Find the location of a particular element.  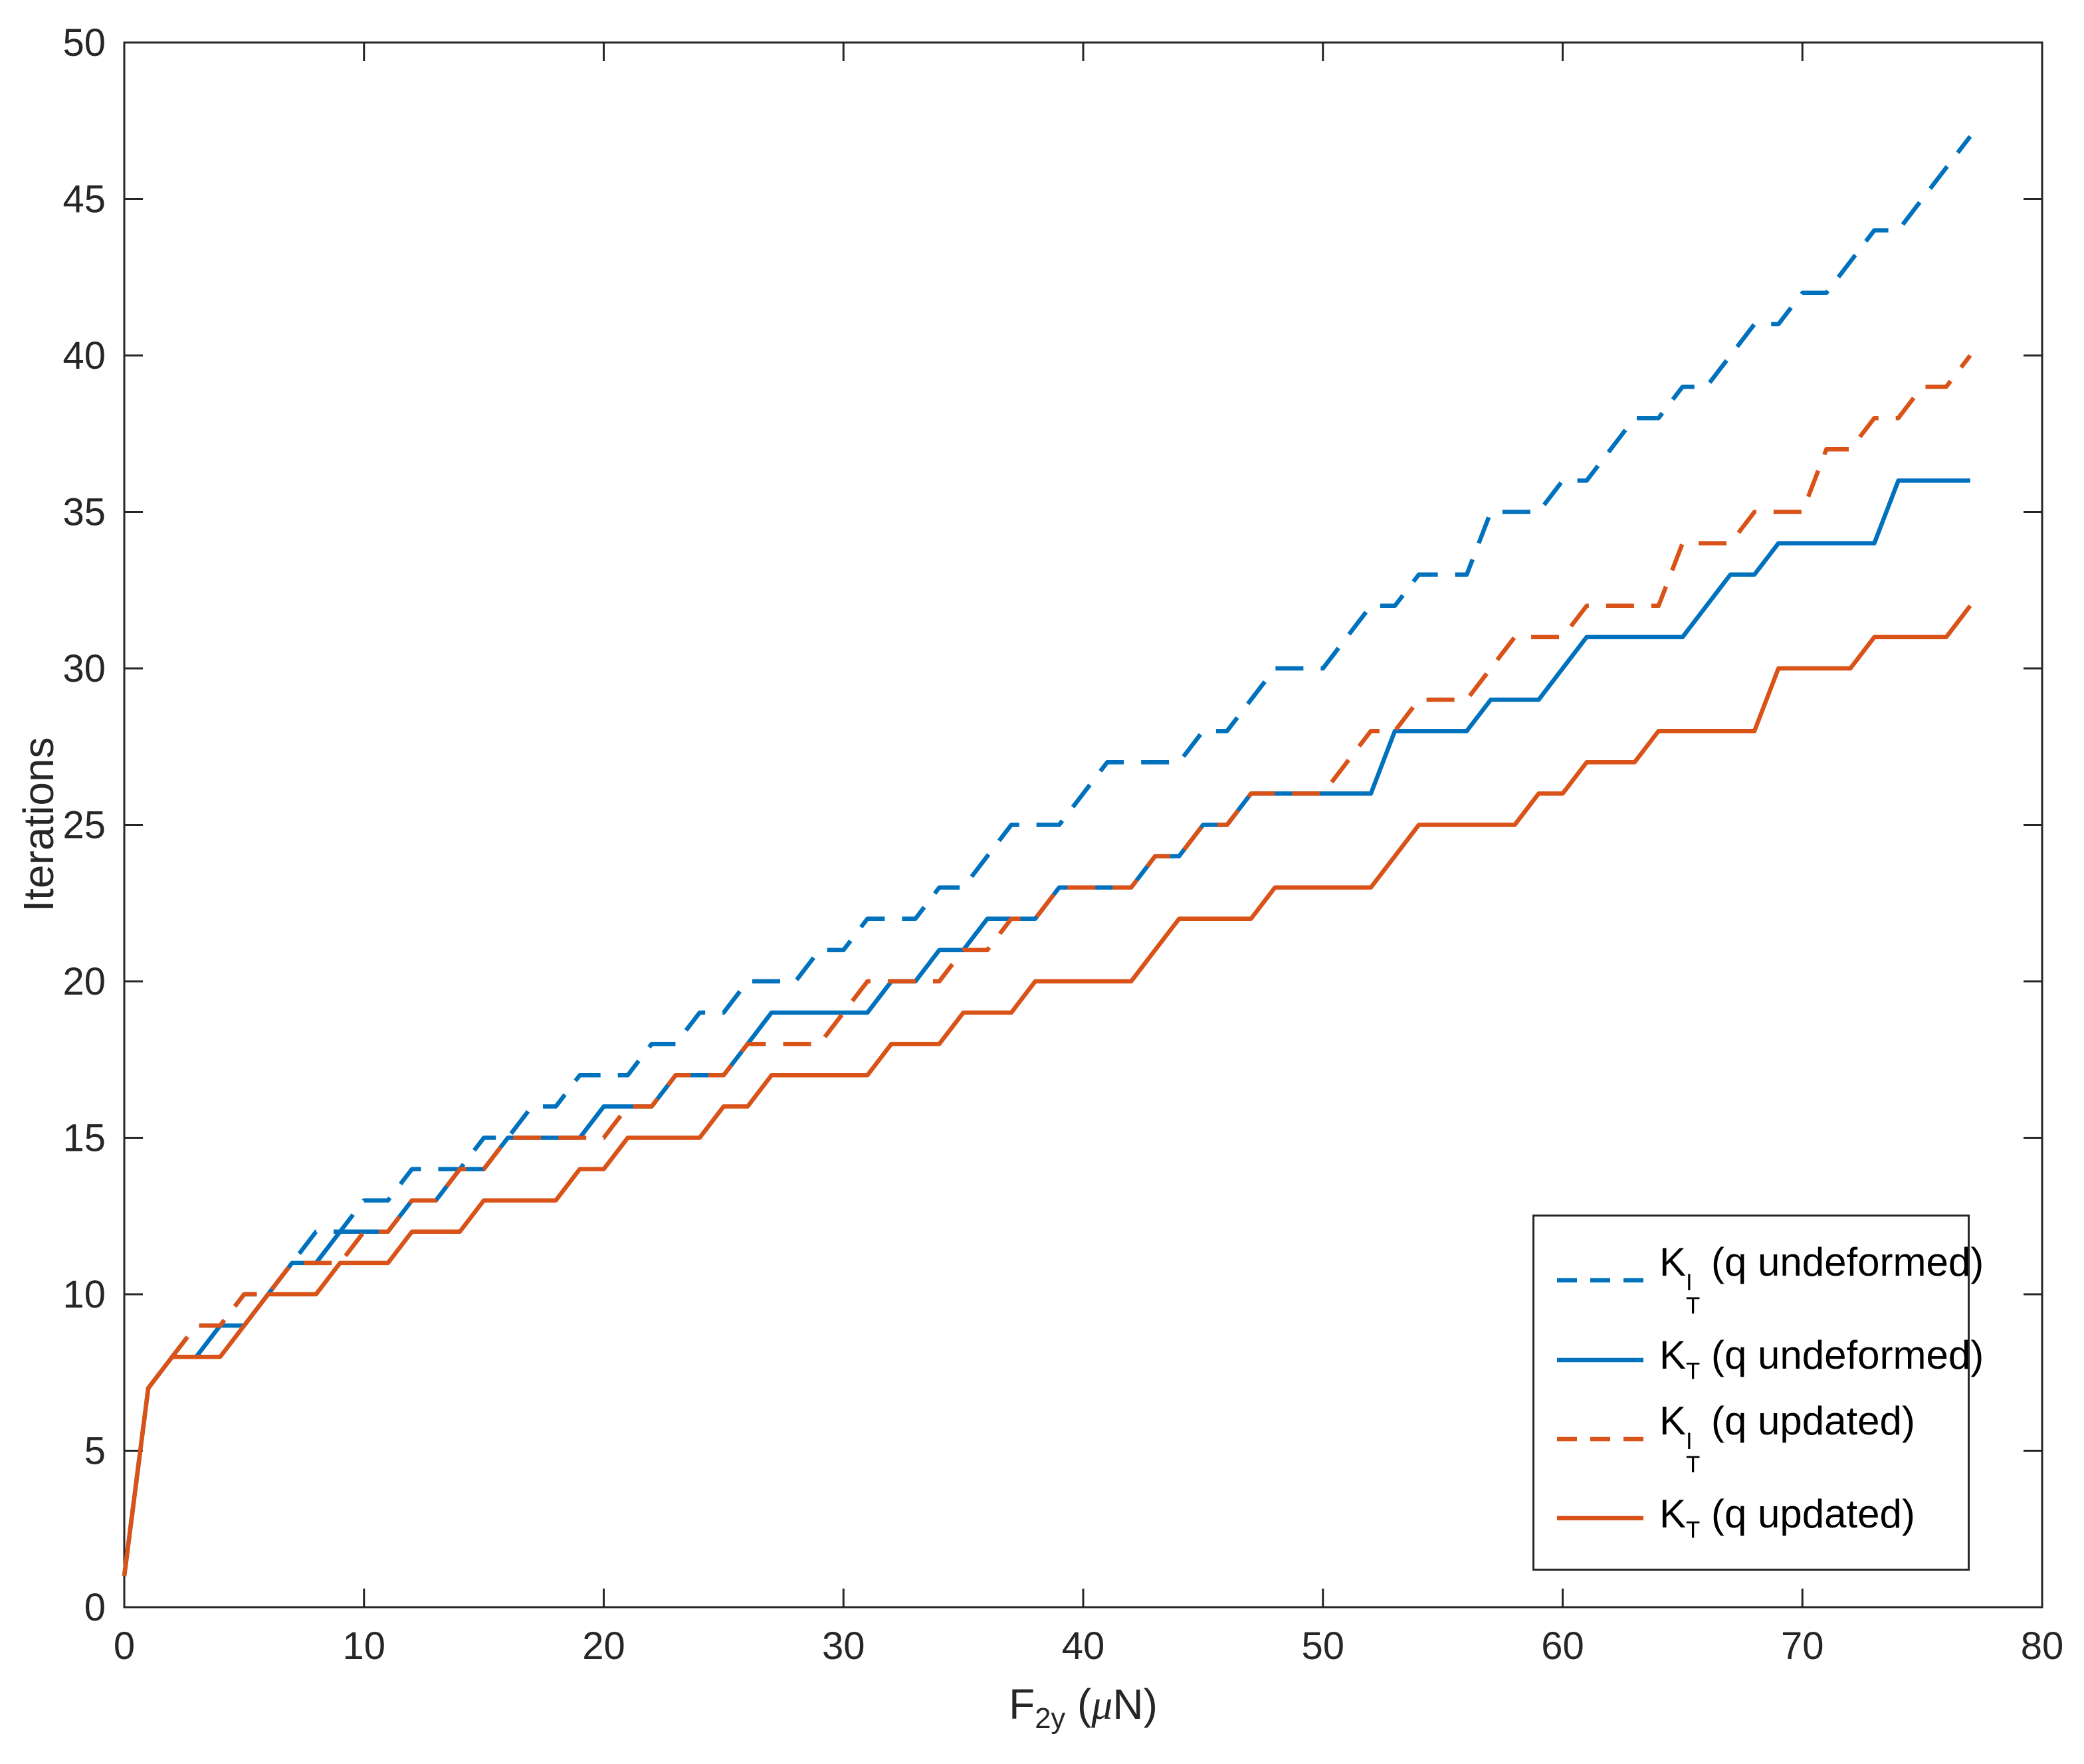

y-tick-label: 10 is located at coordinates (84, 1294).